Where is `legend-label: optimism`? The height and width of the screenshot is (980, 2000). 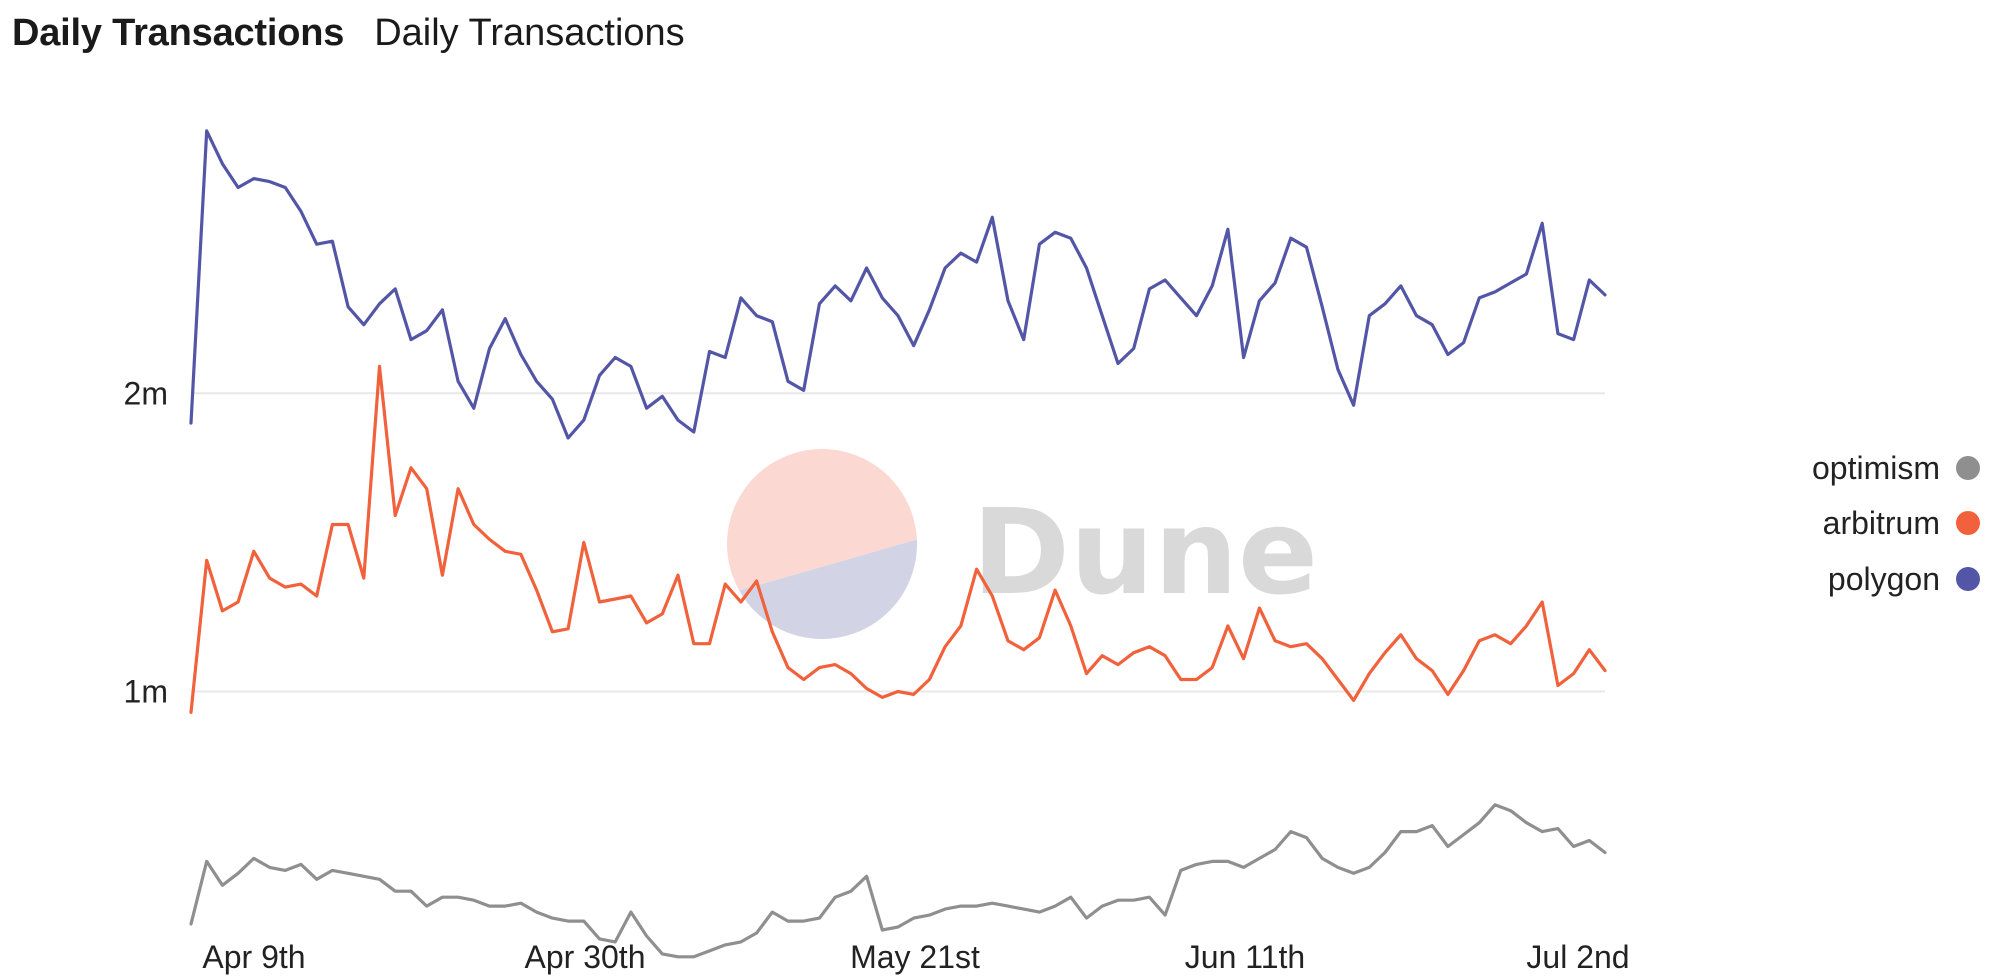
legend-label: optimism is located at coordinates (1876, 468).